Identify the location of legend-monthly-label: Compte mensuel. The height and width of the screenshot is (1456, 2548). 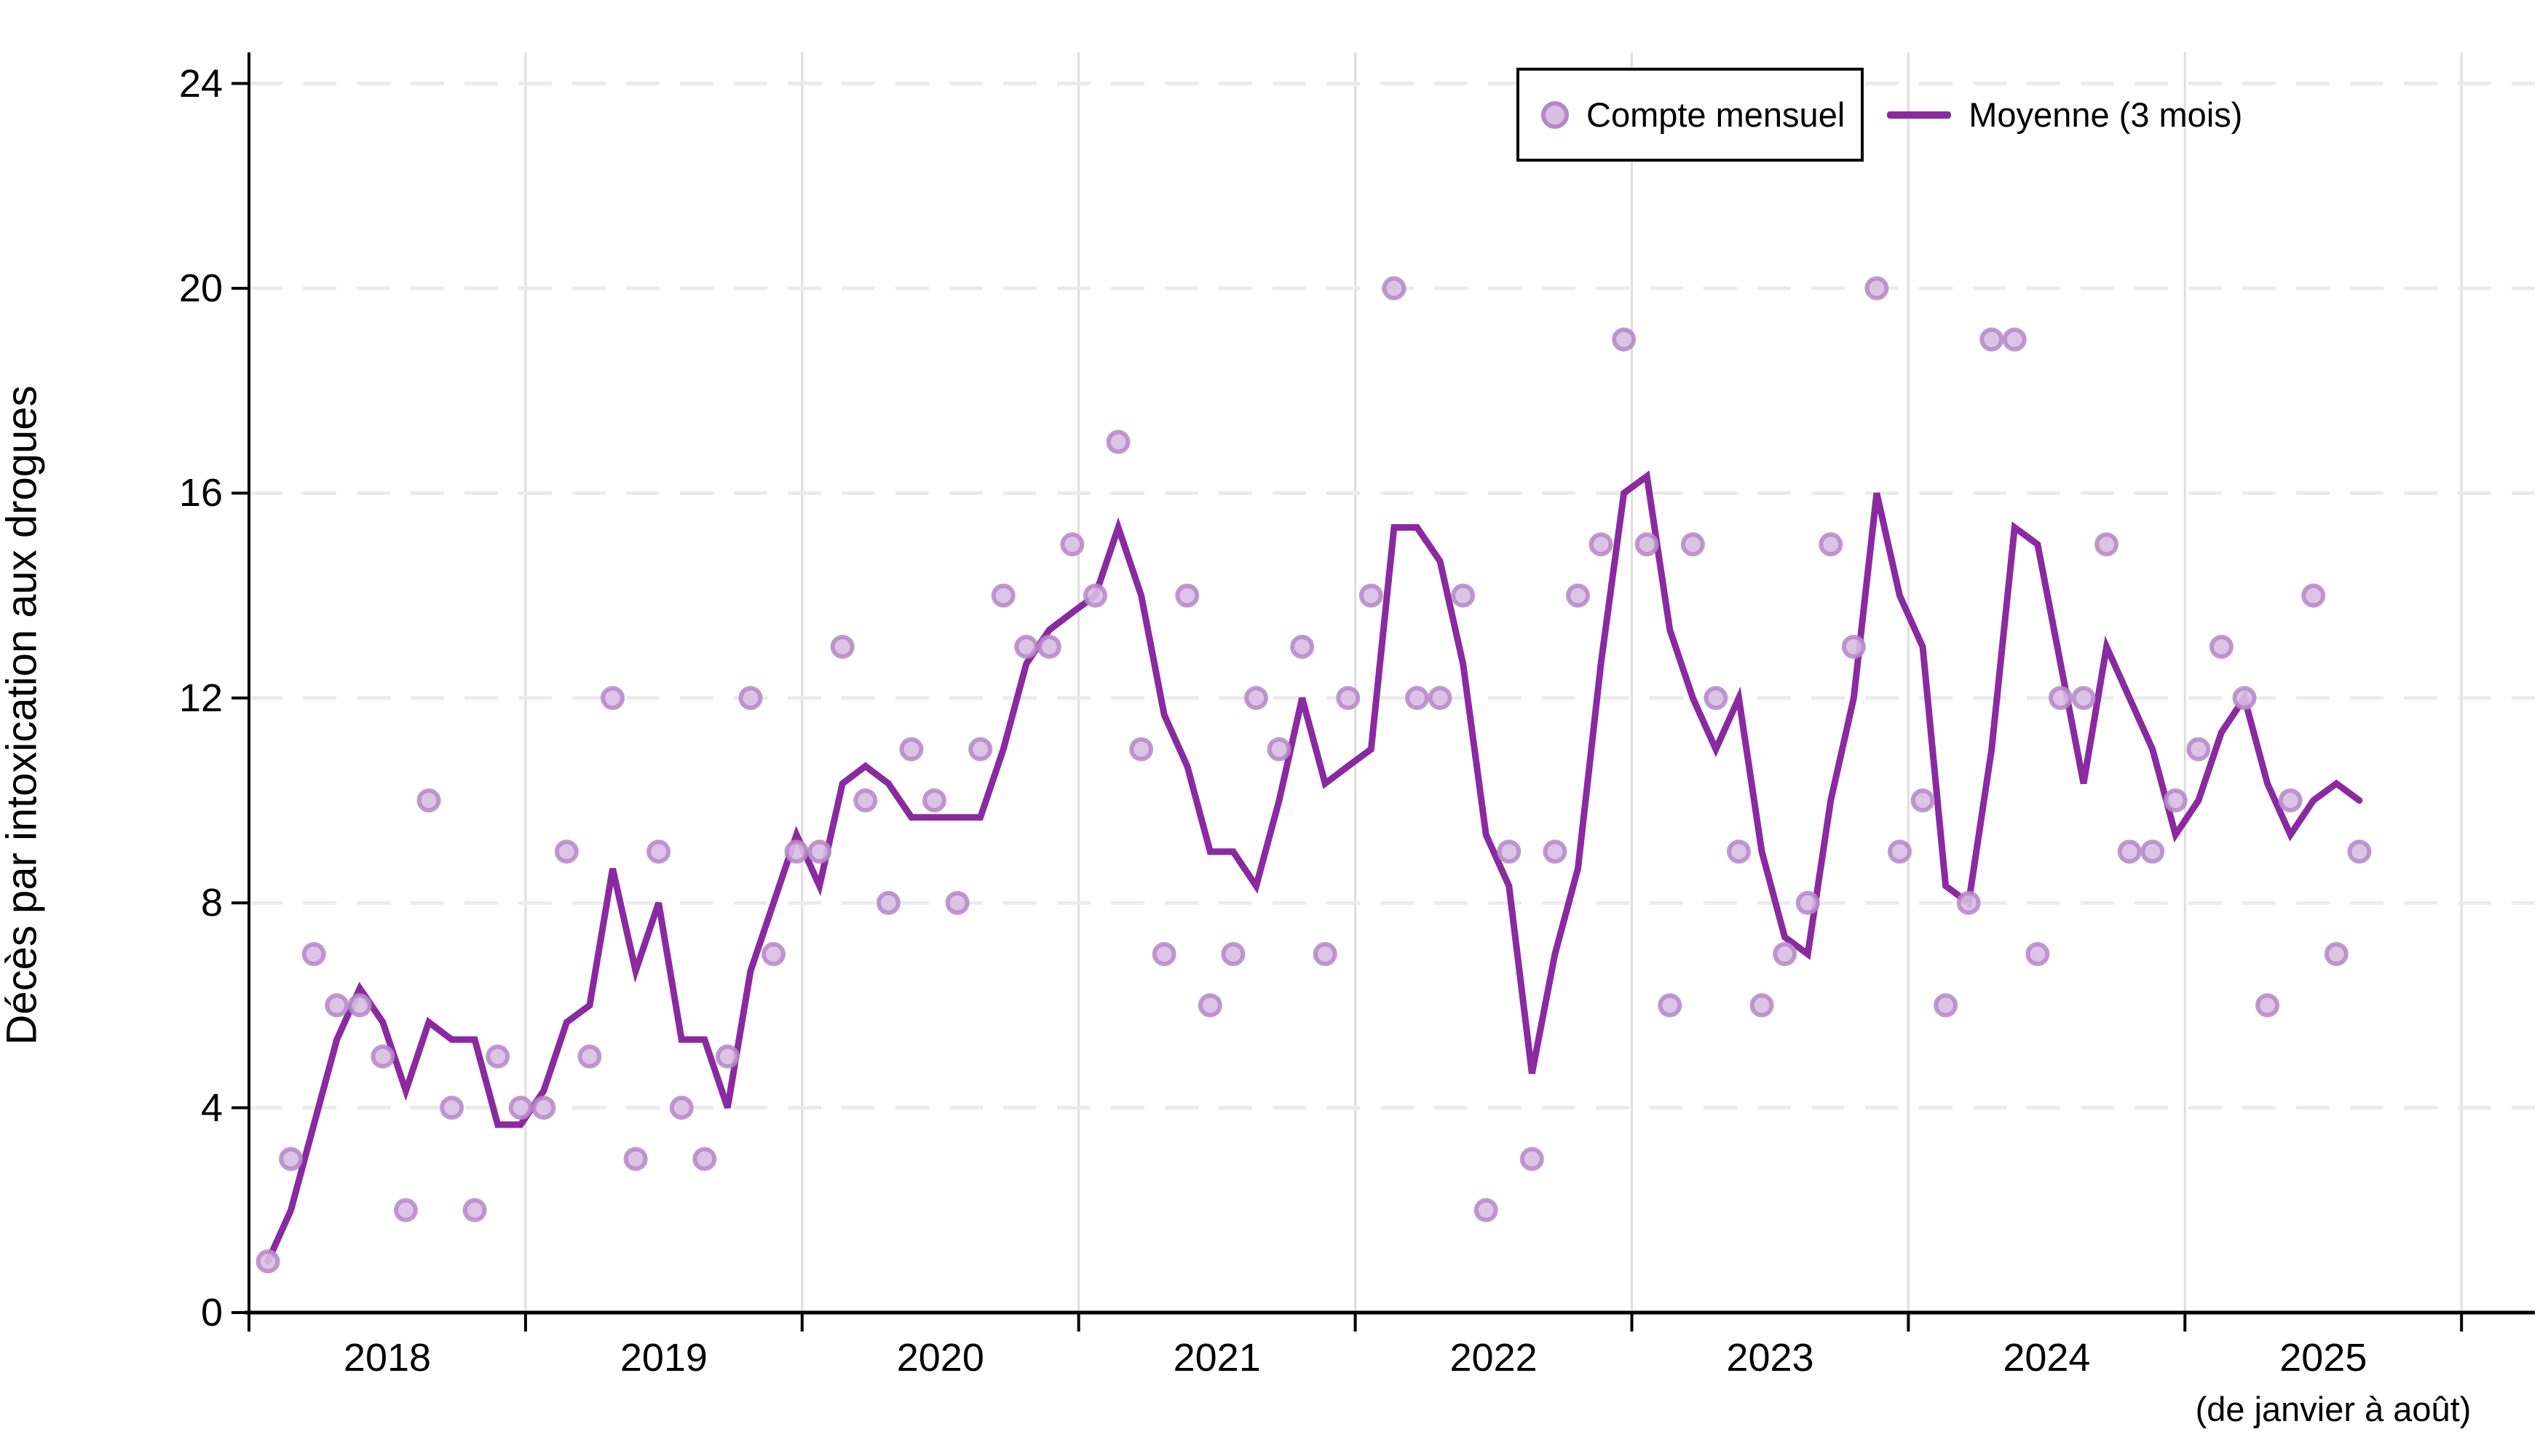
(1715, 114).